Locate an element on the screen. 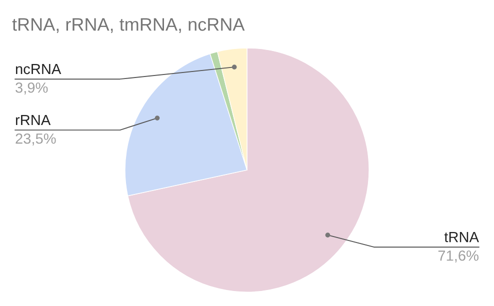 The height and width of the screenshot is (306, 494). data-label: 23,5% is located at coordinates (36, 139).